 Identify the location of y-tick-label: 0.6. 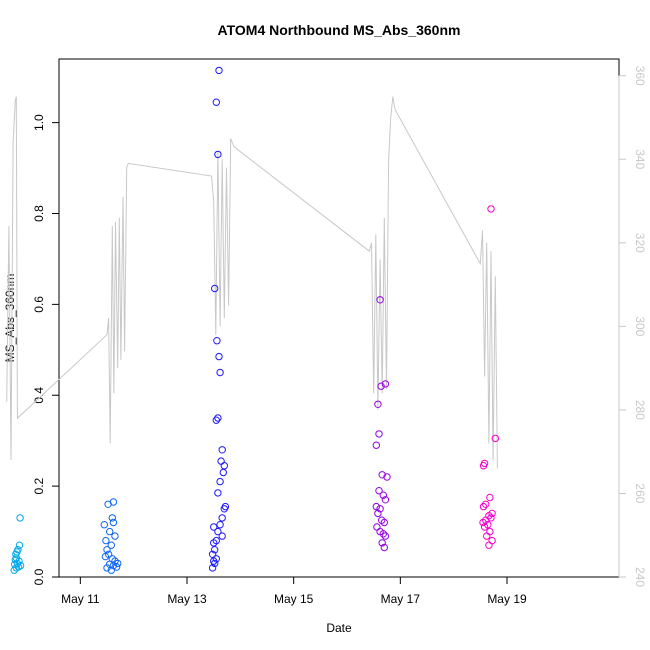
(39, 304).